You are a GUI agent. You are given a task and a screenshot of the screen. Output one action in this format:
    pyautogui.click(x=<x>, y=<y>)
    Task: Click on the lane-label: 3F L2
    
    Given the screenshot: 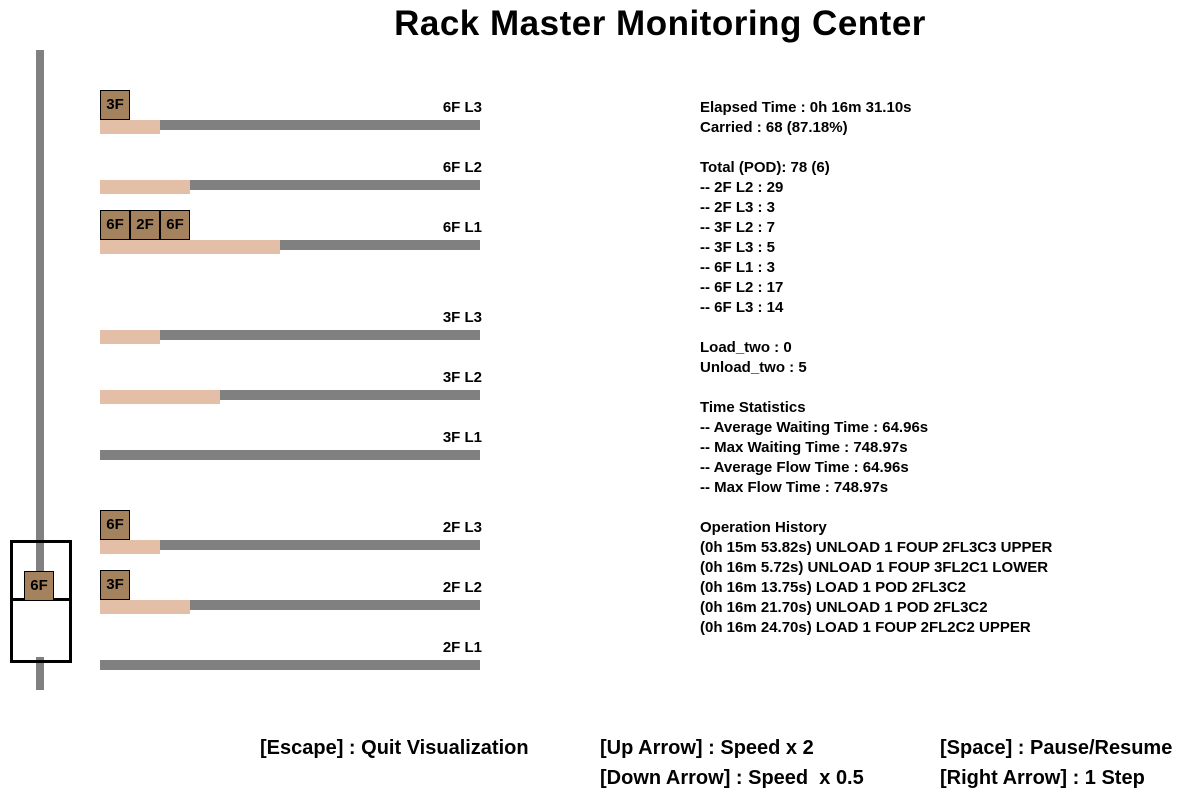 What is the action you would take?
    pyautogui.click(x=462, y=377)
    